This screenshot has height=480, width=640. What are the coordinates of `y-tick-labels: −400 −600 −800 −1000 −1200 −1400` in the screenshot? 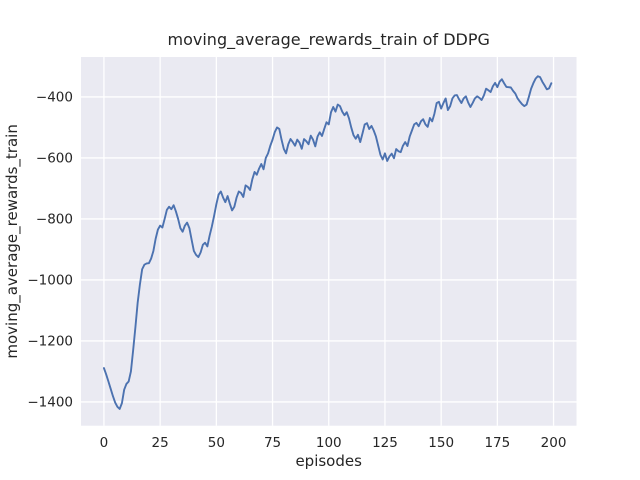 It's located at (50, 249).